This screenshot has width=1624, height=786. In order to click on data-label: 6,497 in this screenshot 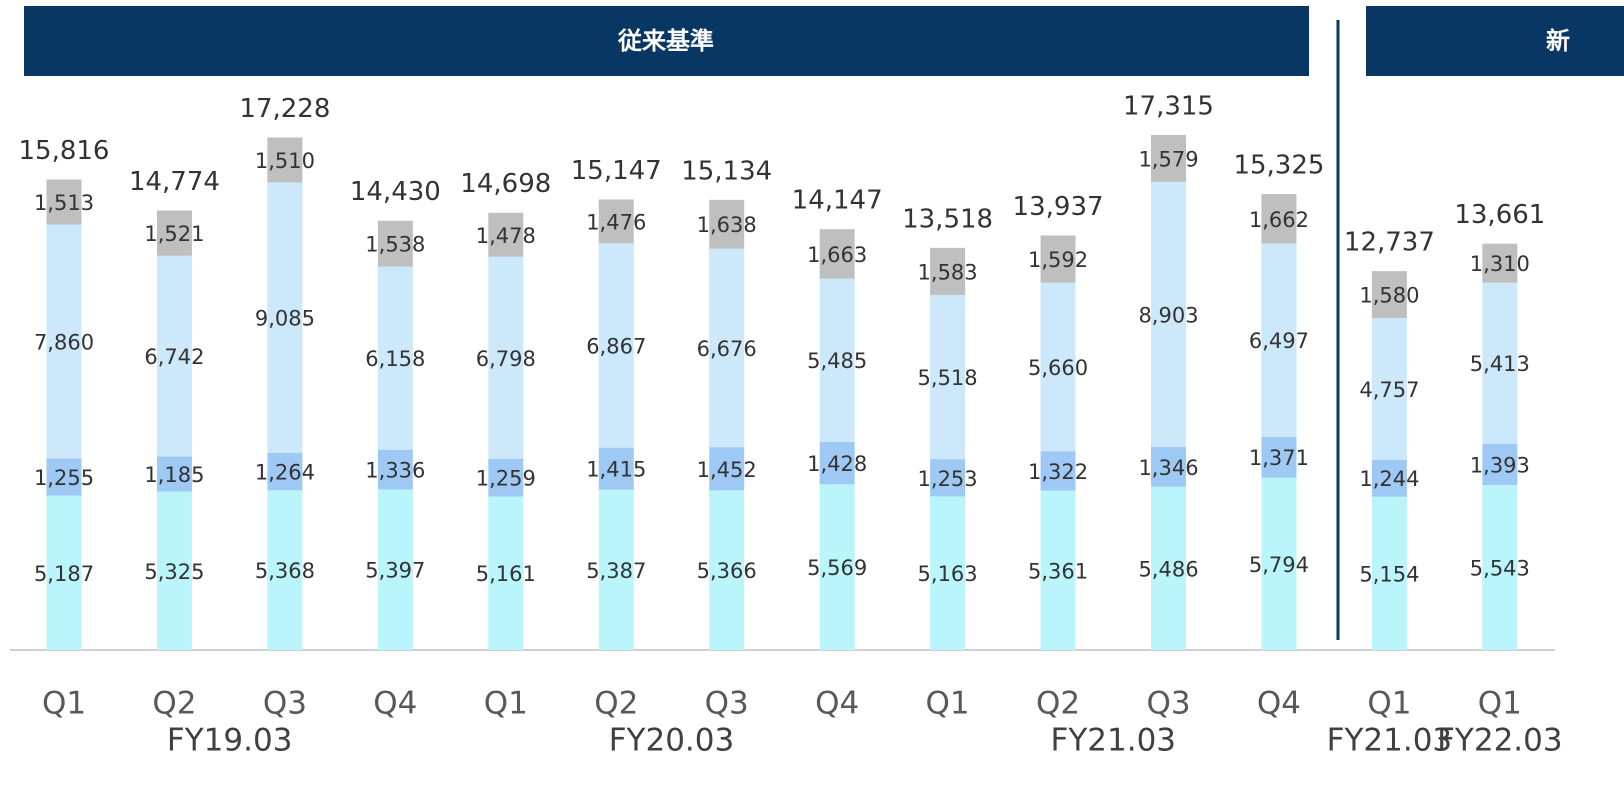, I will do `click(1279, 341)`.